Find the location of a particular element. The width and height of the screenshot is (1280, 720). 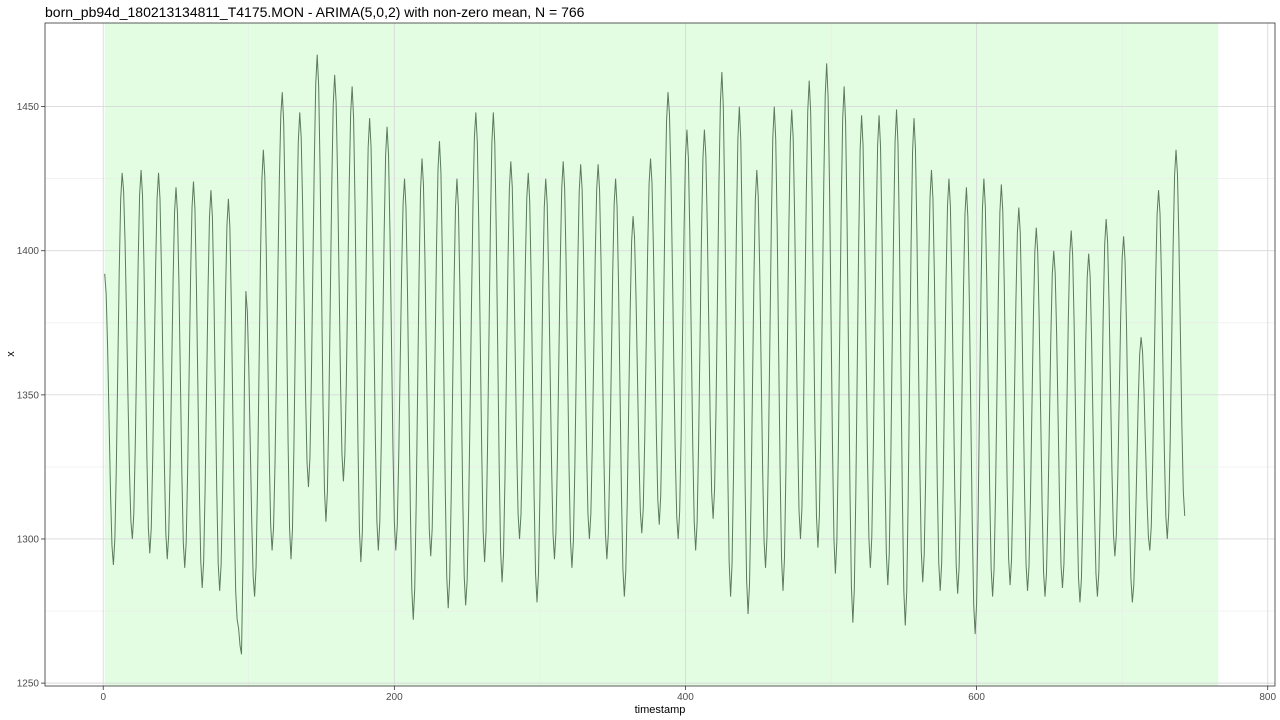

y-tick-label: 1400 is located at coordinates (28, 251).